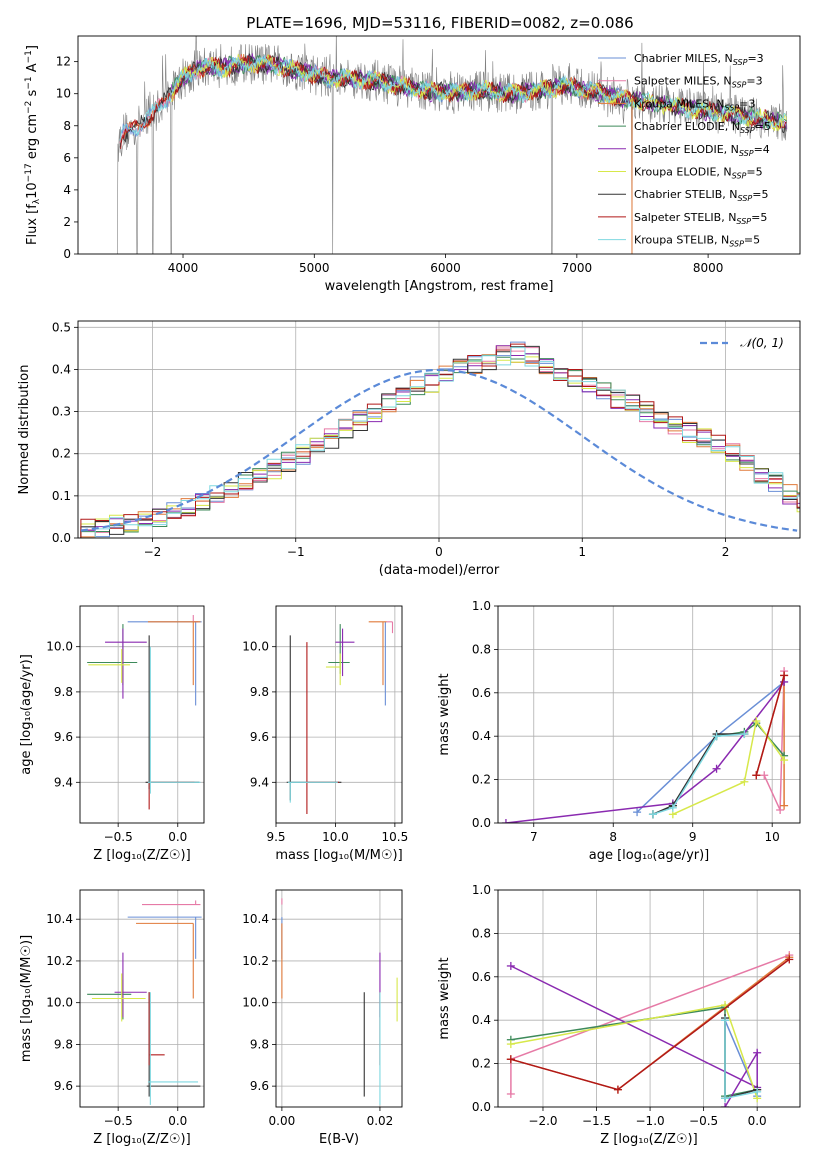 The width and height of the screenshot is (819, 1170). I want to click on spectrum-ylabel-part: s, so click(32, 94).